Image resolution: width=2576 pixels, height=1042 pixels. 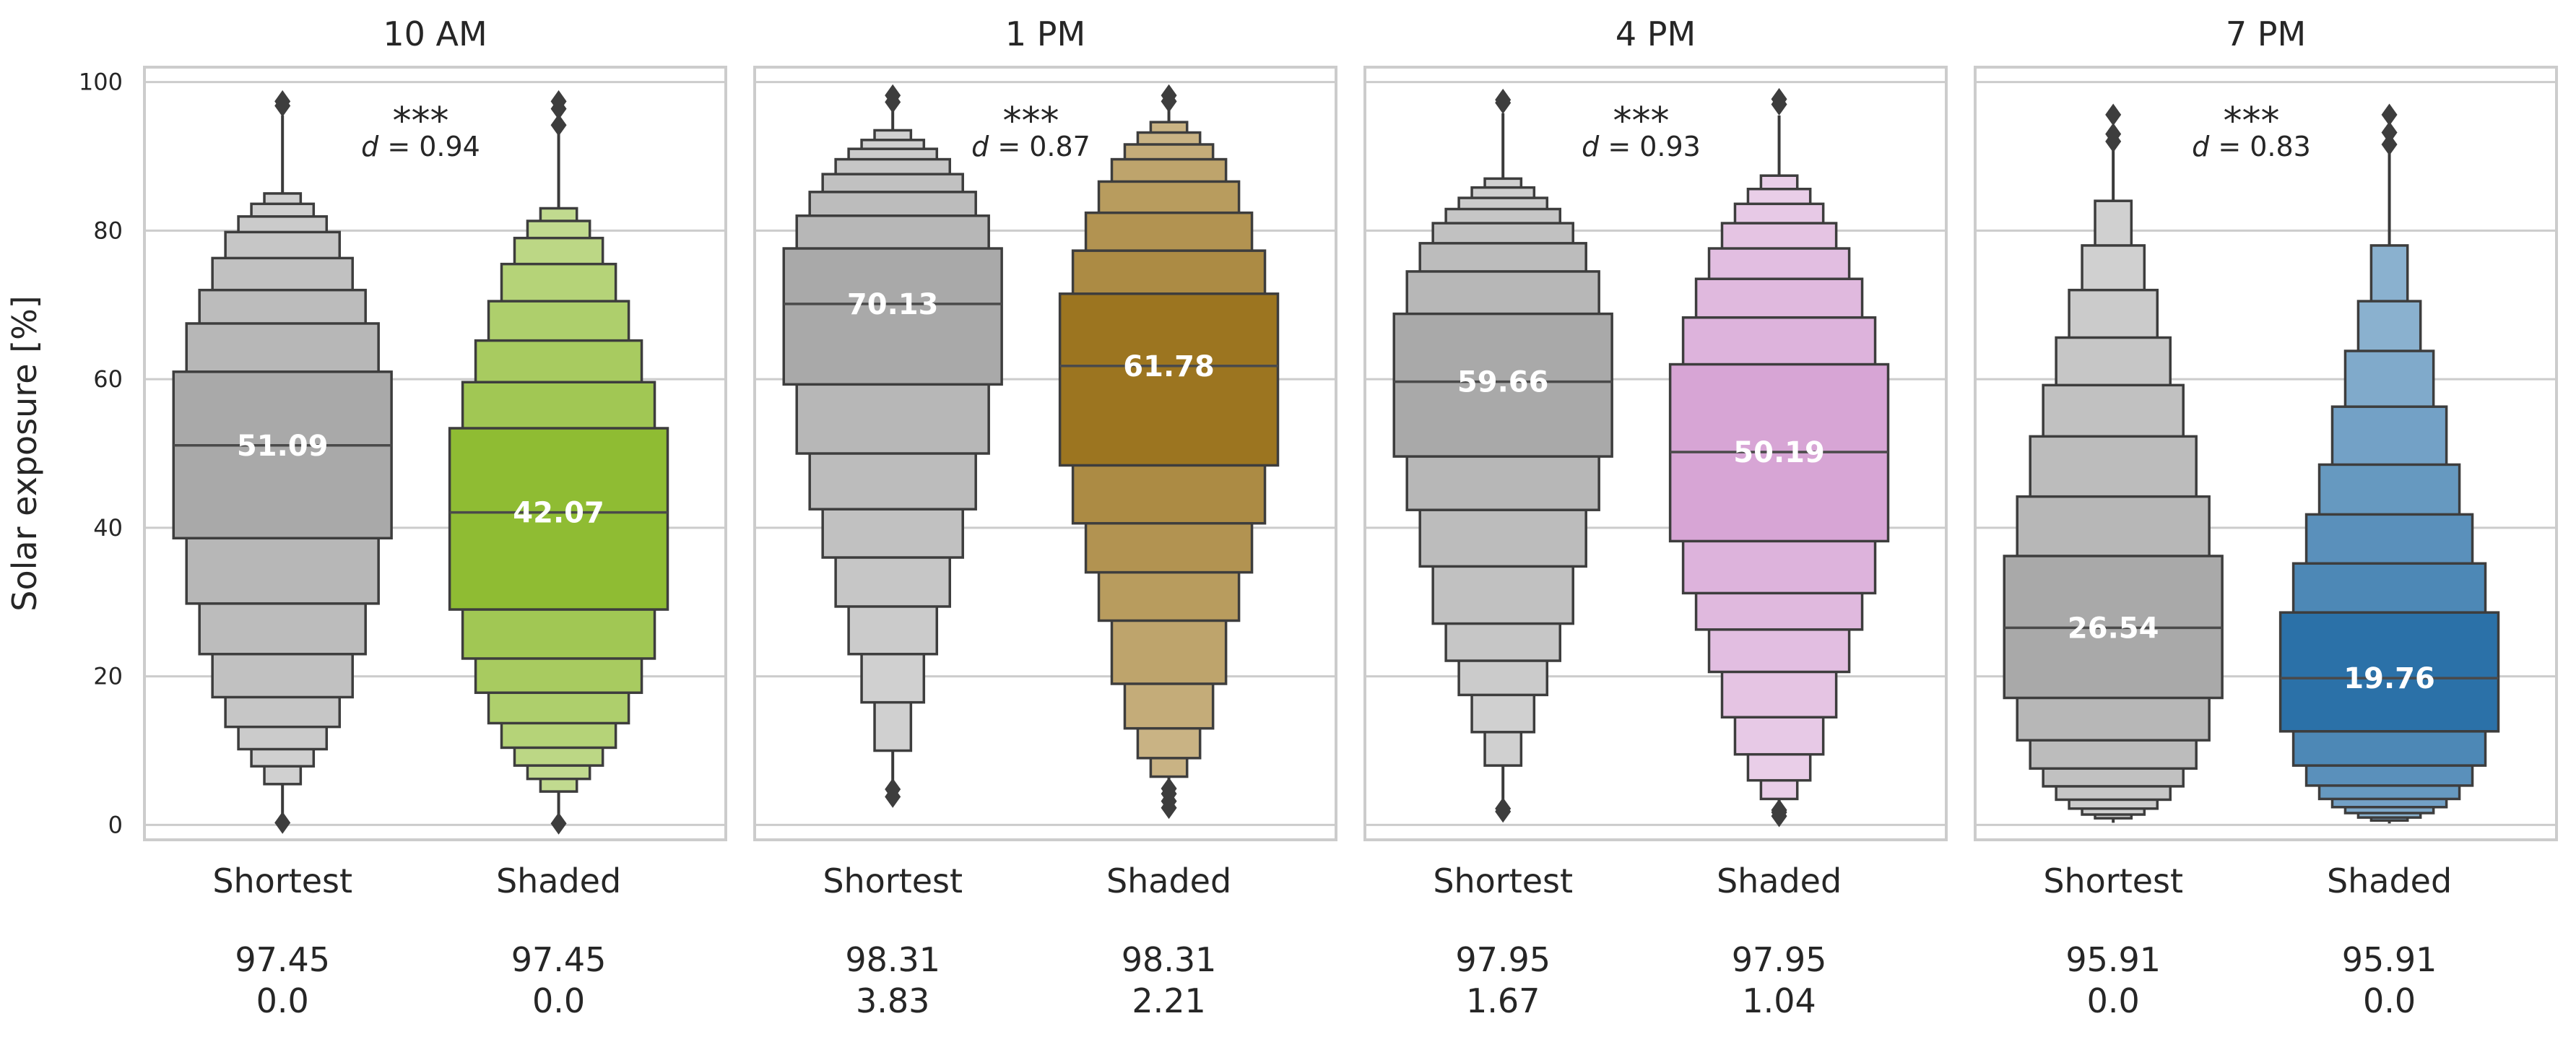 What do you see at coordinates (1779, 553) in the screenshot?
I see `boxen-shaded: 50.19 Shaded 97.951.04` at bounding box center [1779, 553].